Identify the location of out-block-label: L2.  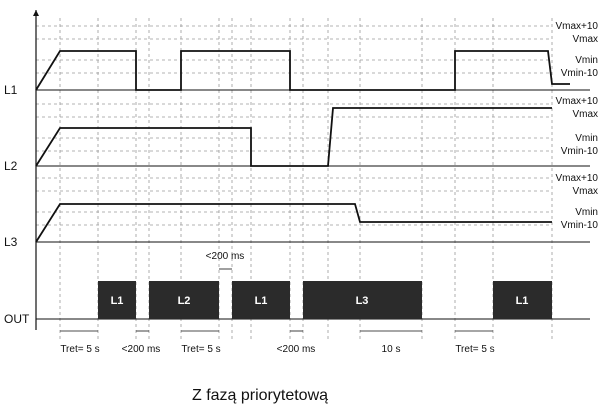
(184, 301).